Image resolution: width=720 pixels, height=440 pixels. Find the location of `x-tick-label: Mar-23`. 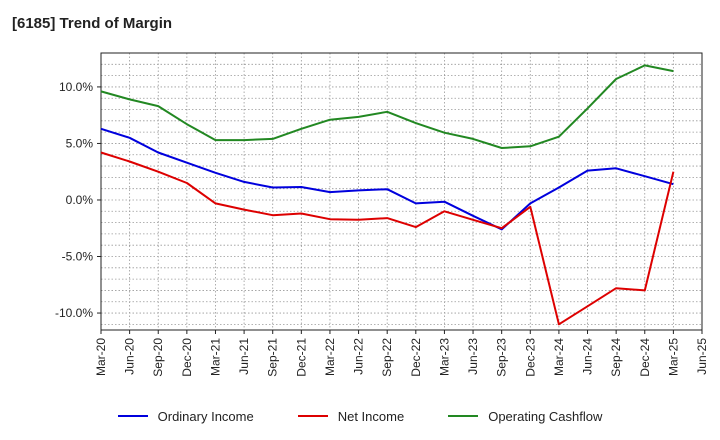

x-tick-label: Mar-23 is located at coordinates (444, 357).